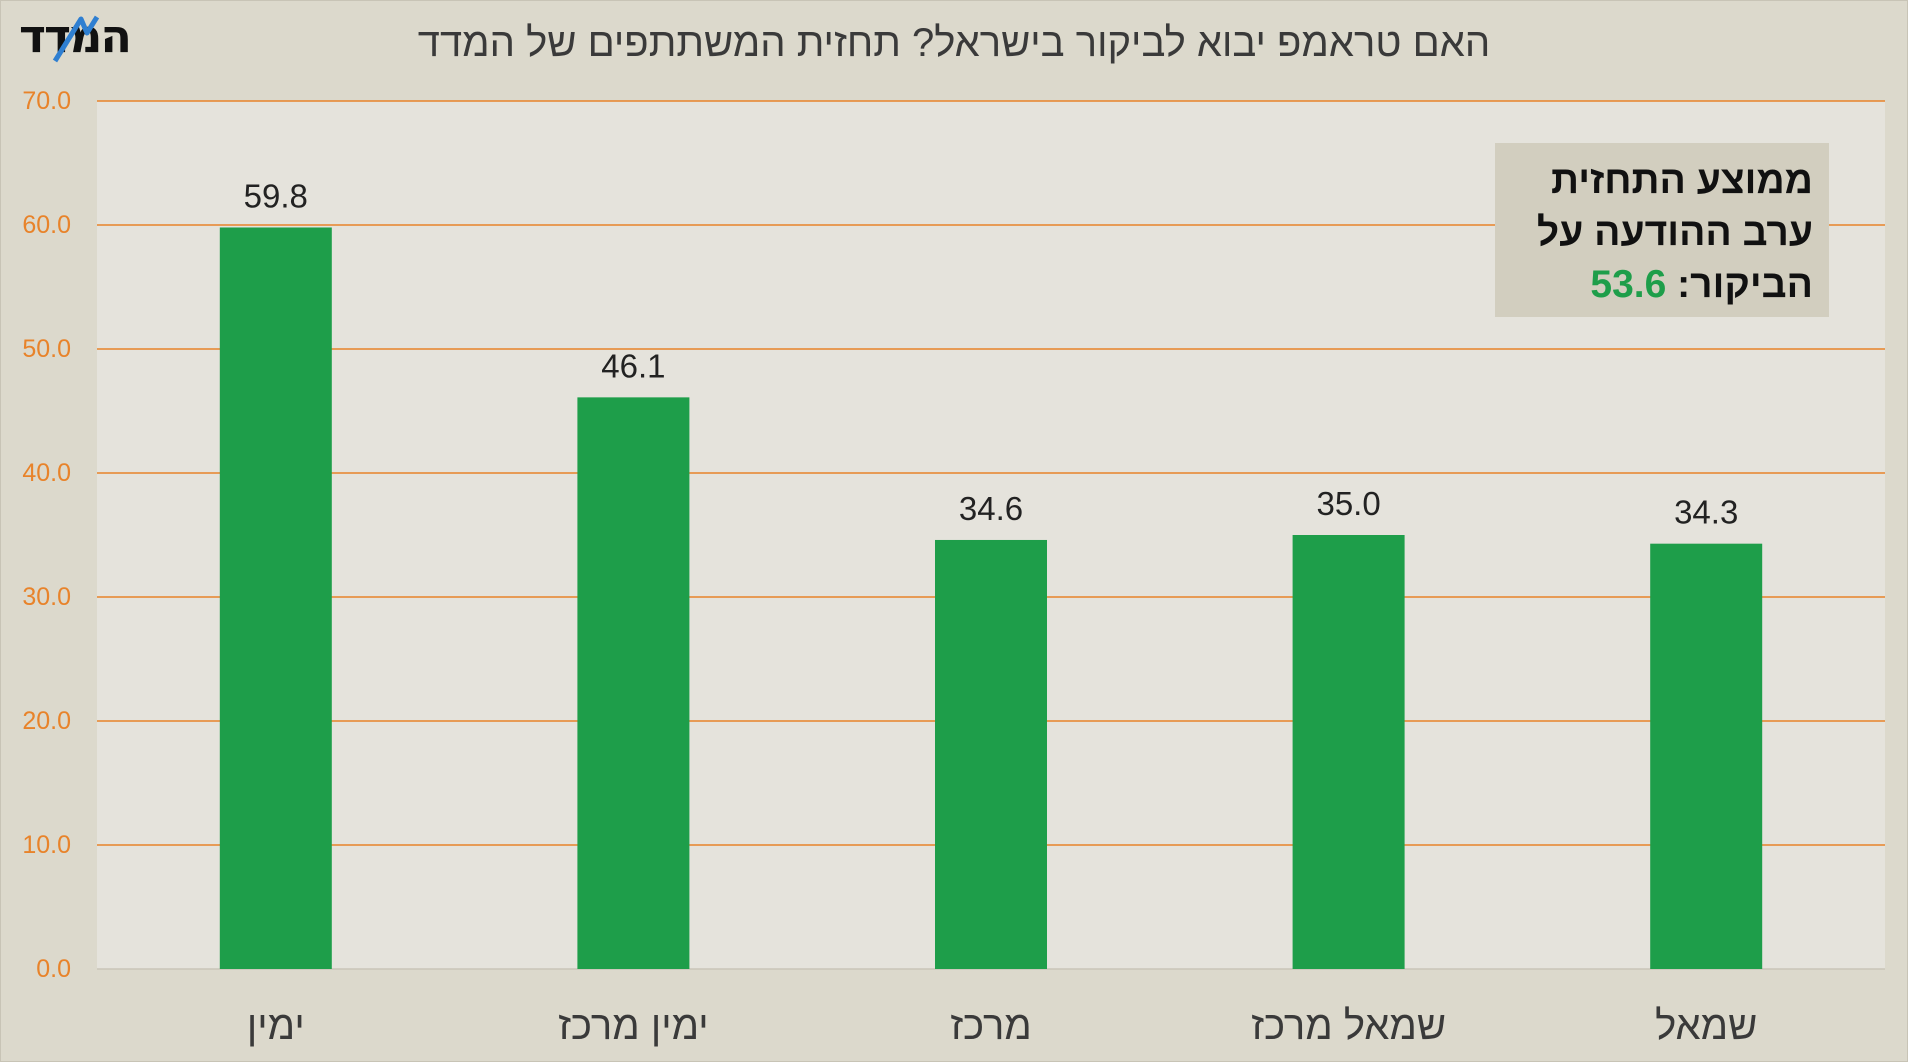  Describe the element at coordinates (1628, 284) in the screenshot. I see `callout-value: 53.6` at that location.